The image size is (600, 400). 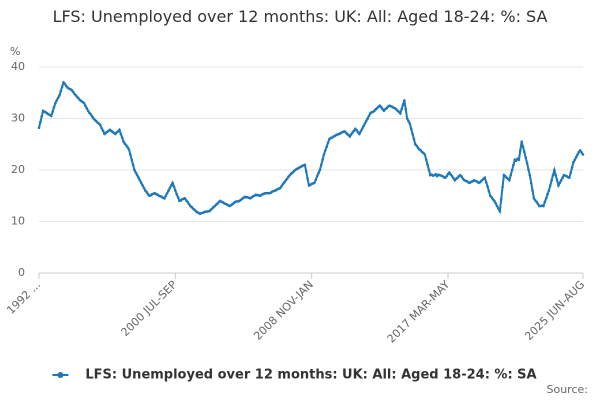 I want to click on y-axis-label: %, so click(x=15, y=51).